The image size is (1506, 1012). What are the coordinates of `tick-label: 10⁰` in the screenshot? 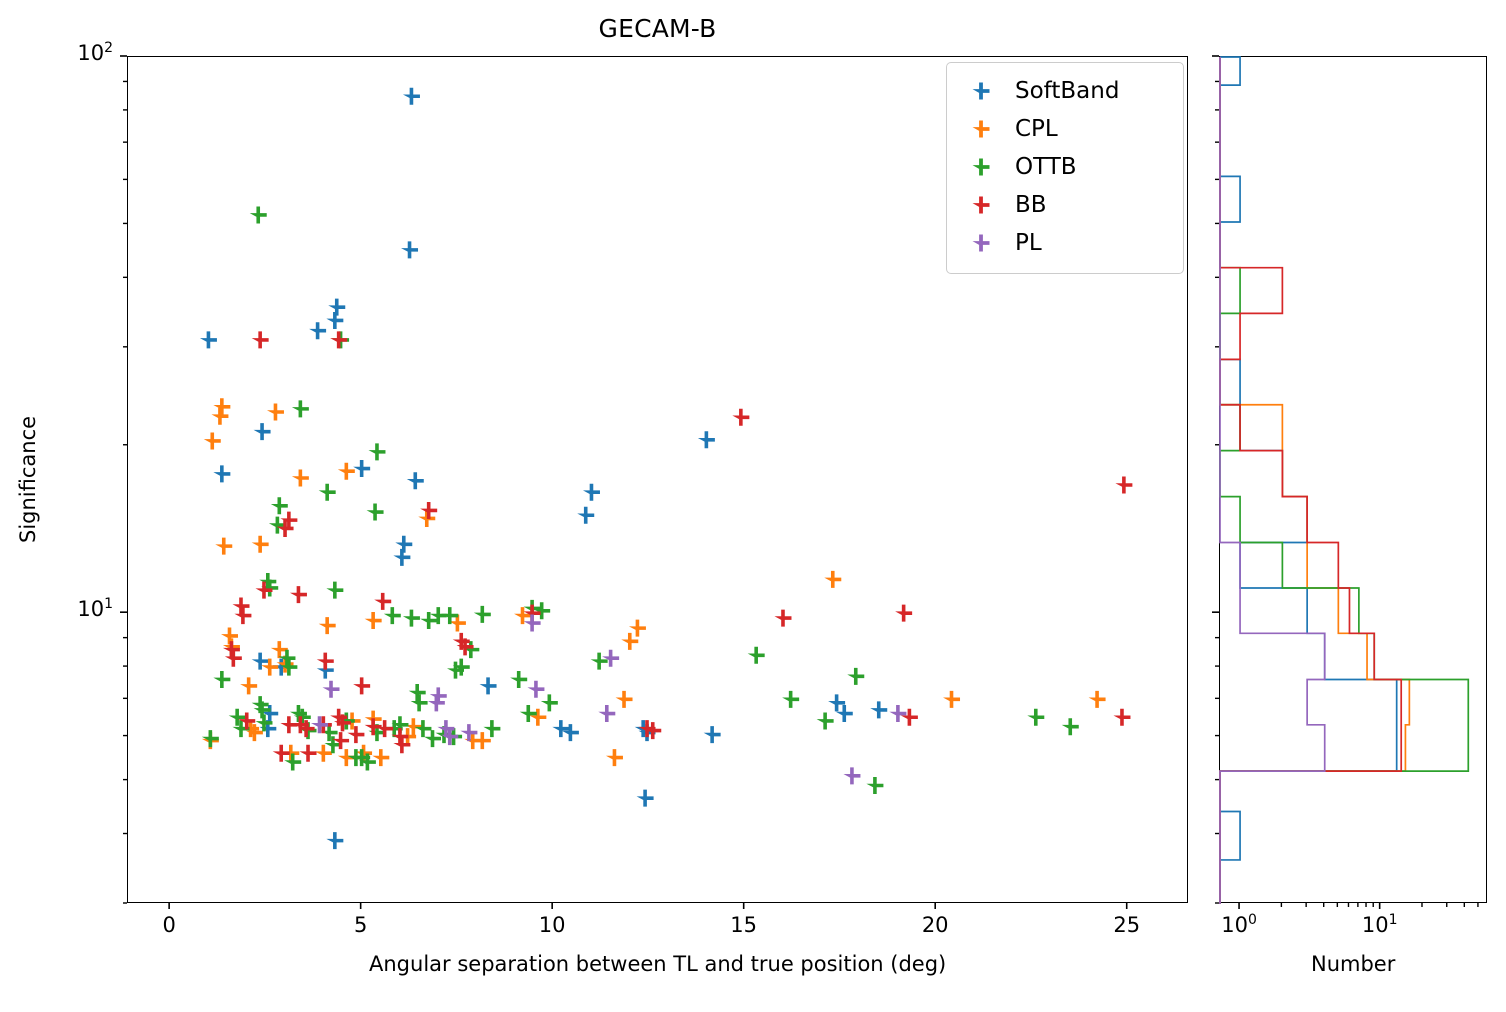 It's located at (1239, 924).